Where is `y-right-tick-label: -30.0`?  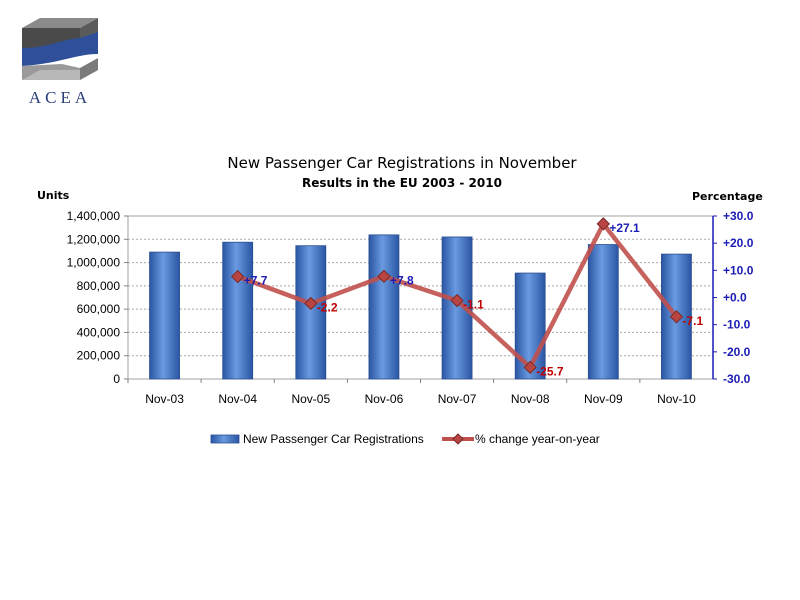
y-right-tick-label: -30.0 is located at coordinates (737, 379).